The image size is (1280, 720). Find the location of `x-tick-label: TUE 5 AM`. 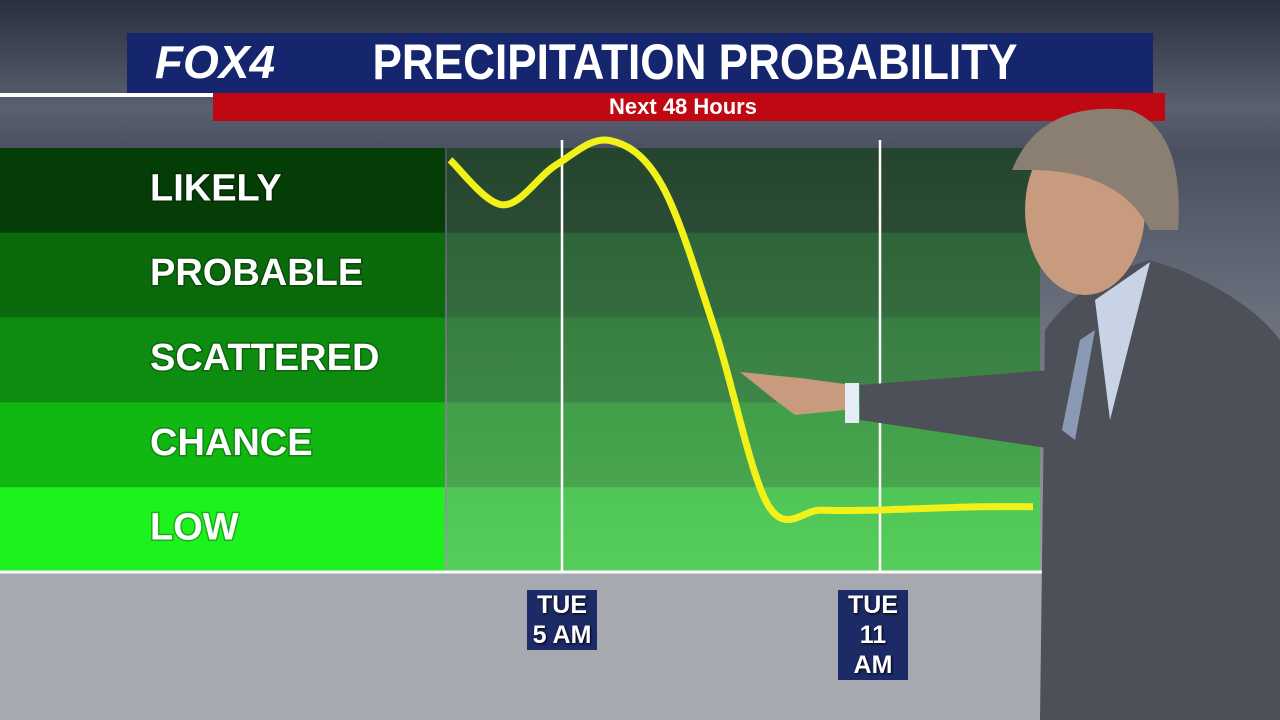

x-tick-label: TUE 5 AM is located at coordinates (562, 620).